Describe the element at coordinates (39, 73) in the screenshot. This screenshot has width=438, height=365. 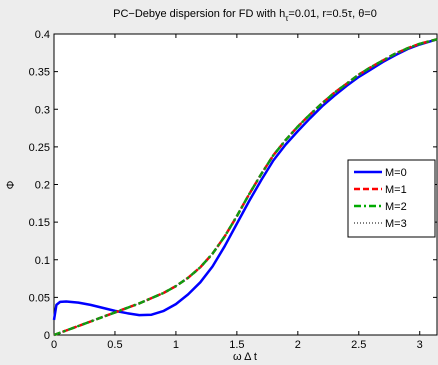
I see `y-tick-label: 0.35` at that location.